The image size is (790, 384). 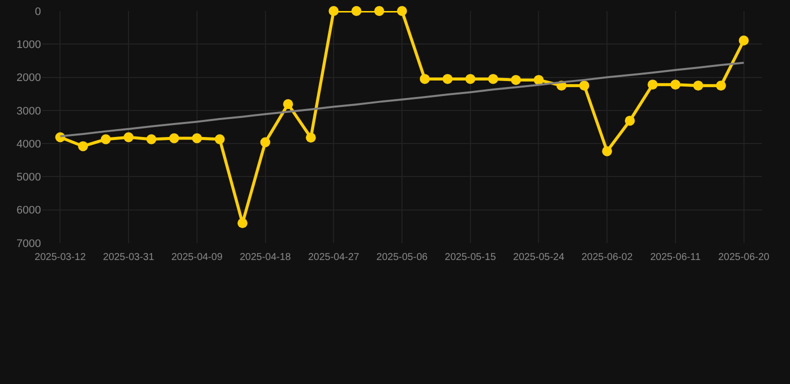 What do you see at coordinates (676, 257) in the screenshot?
I see `x-tick-label: 2025-06-11` at bounding box center [676, 257].